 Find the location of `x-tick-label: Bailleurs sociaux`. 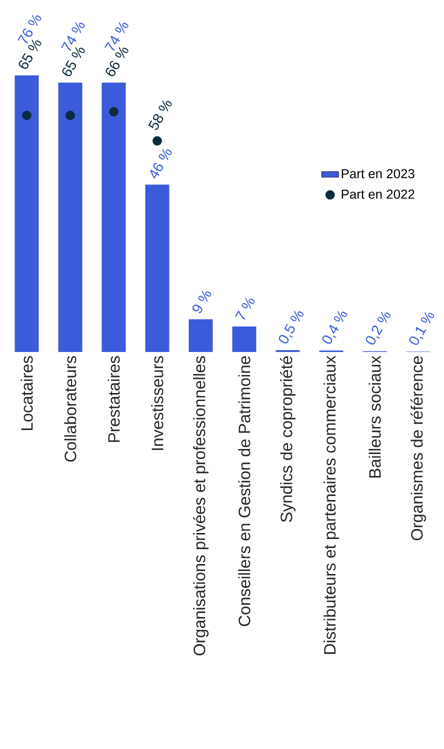

x-tick-label: Bailleurs sociaux is located at coordinates (374, 417).